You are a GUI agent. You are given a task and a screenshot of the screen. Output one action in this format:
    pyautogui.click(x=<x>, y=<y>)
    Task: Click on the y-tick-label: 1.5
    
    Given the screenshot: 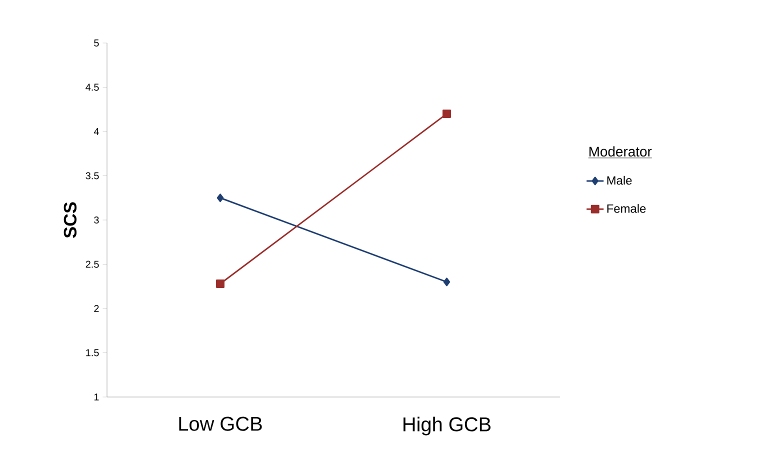 What is the action you would take?
    pyautogui.click(x=92, y=352)
    